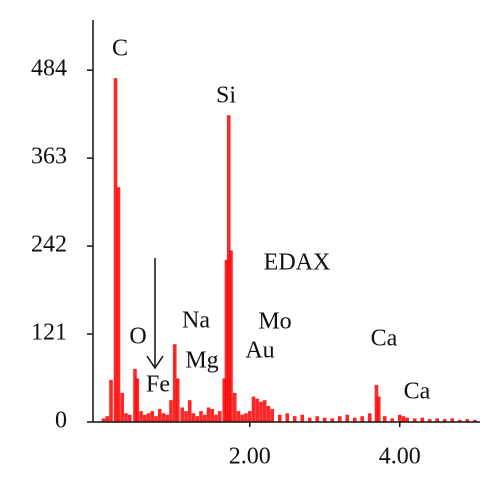 This screenshot has width=500, height=496. Describe the element at coordinates (297, 263) in the screenshot. I see `annotation: EDAX` at that location.